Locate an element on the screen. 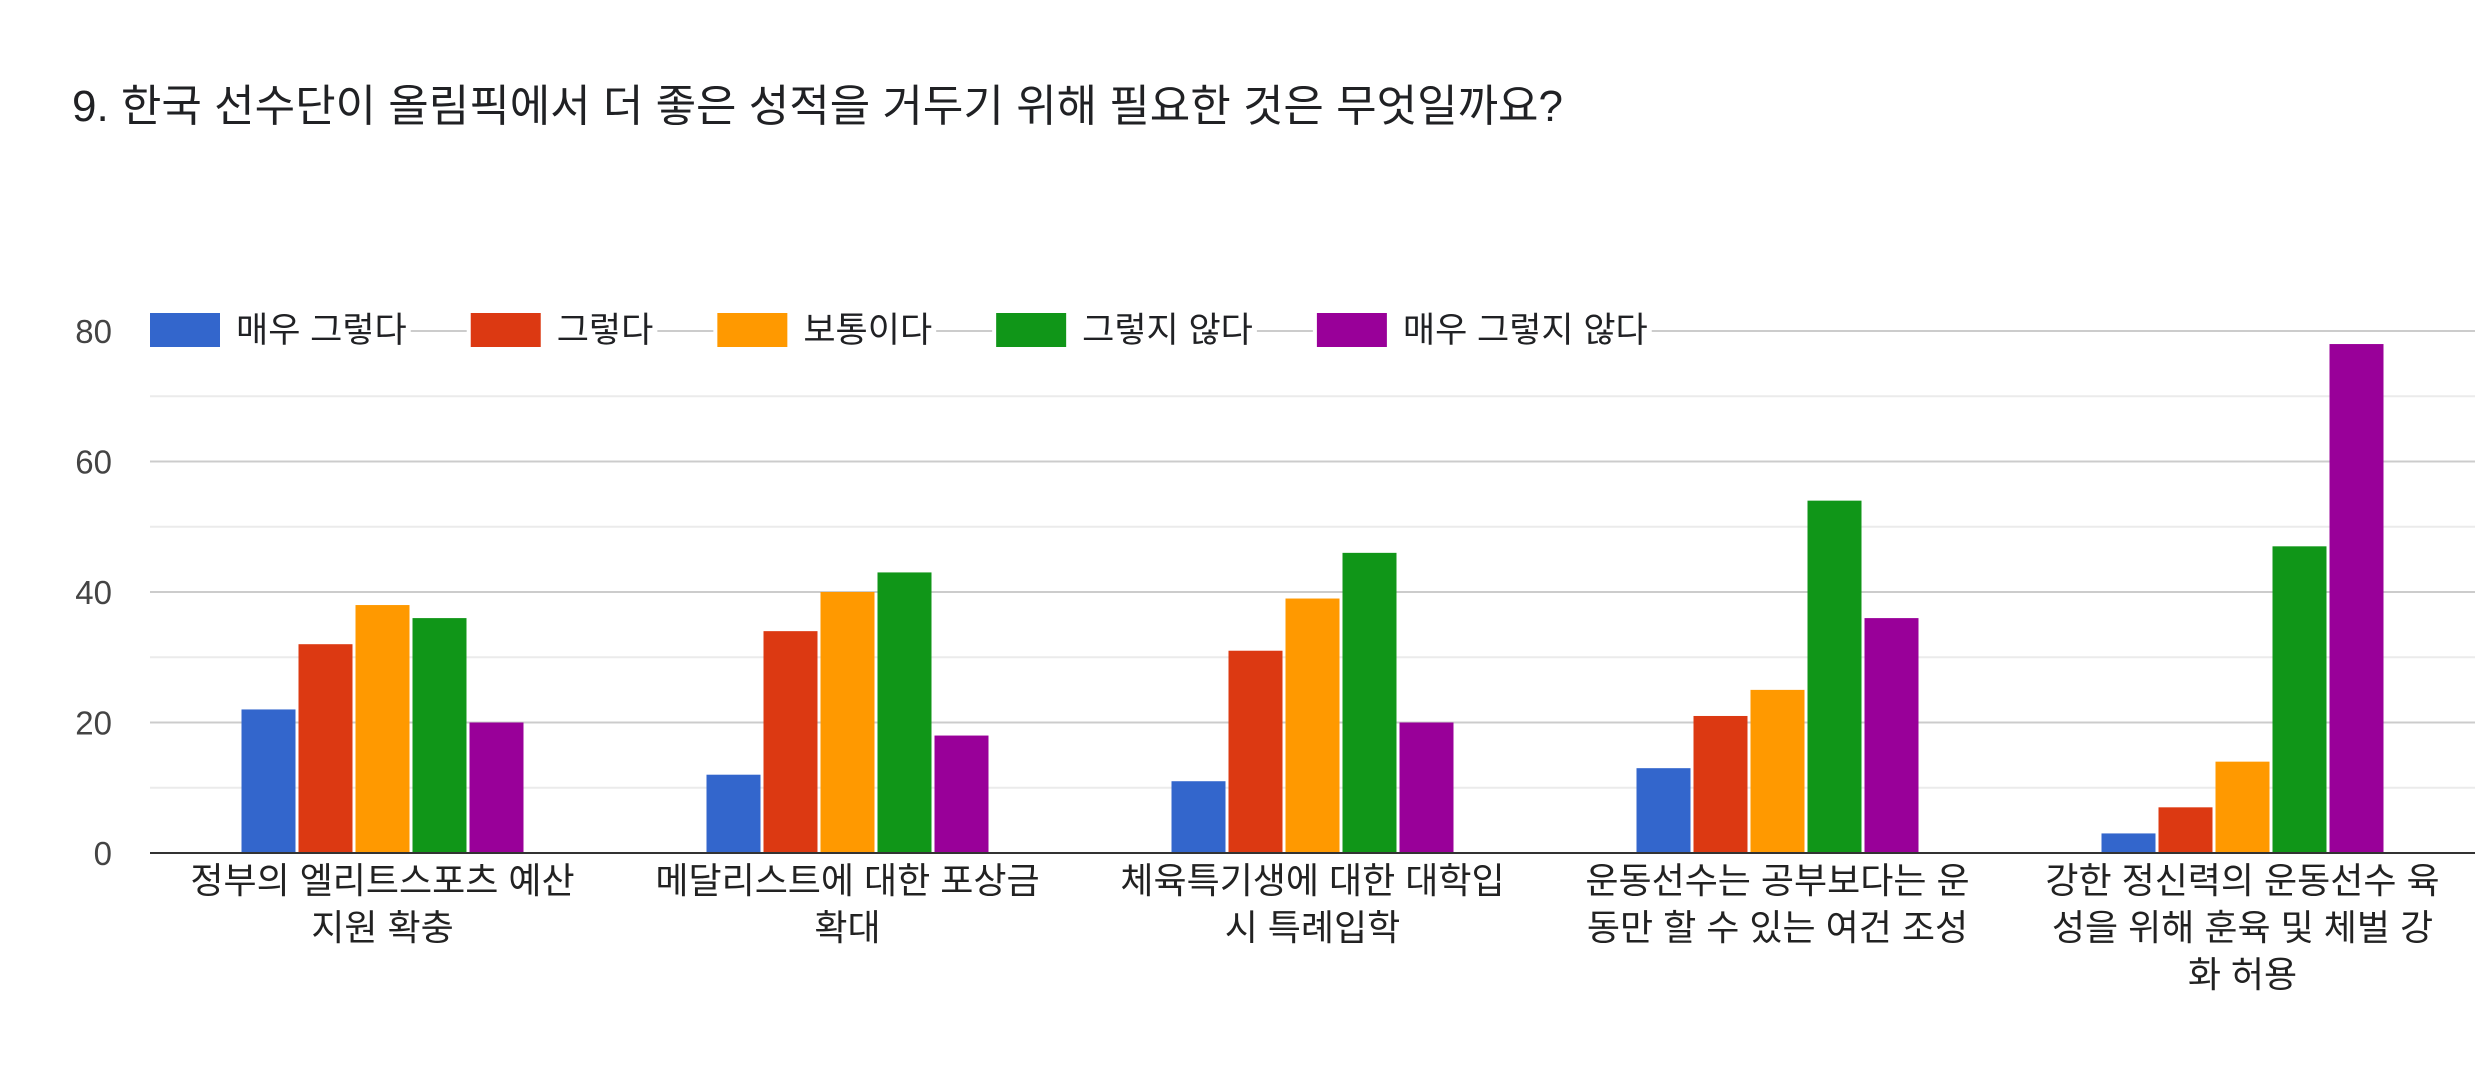 The height and width of the screenshot is (1074, 2475). legend-label: 그렇지 않다 is located at coordinates (1167, 330).